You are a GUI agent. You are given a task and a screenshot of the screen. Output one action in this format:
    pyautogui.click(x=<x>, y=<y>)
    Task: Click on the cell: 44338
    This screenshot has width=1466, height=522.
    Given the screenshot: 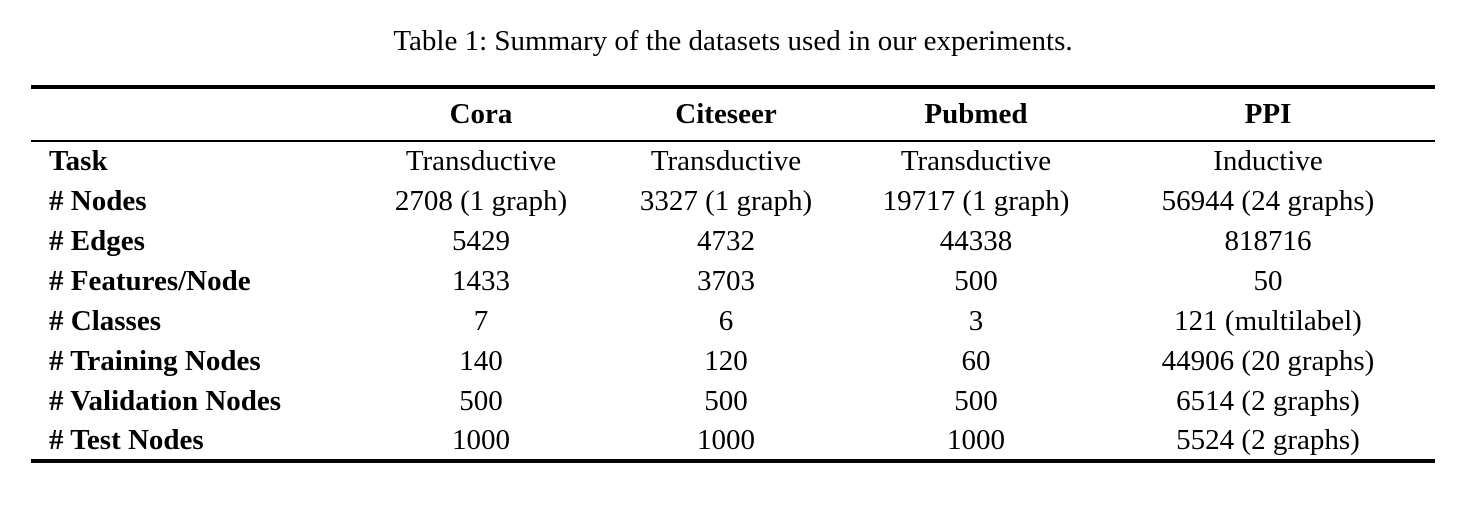 What is the action you would take?
    pyautogui.click(x=976, y=240)
    